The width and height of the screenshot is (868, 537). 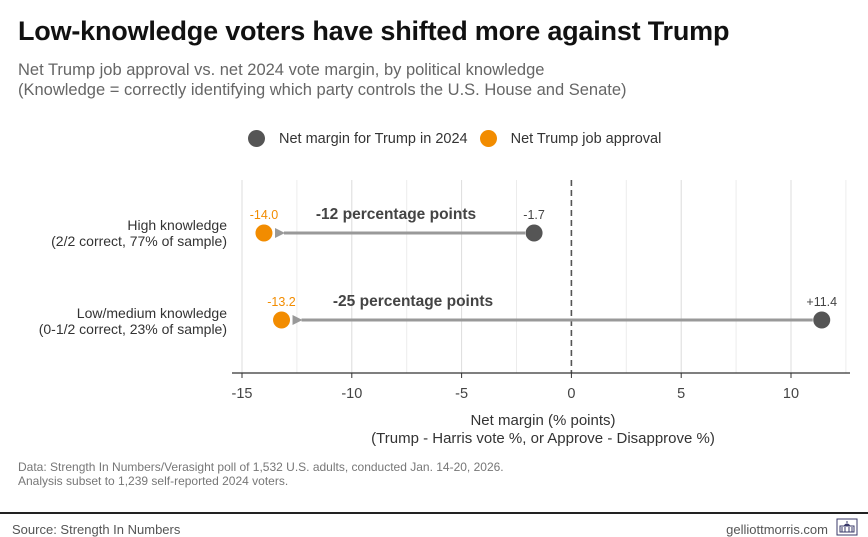 I want to click on legend-item-vote-margin: Net margin for Trump in 2024, so click(x=358, y=138).